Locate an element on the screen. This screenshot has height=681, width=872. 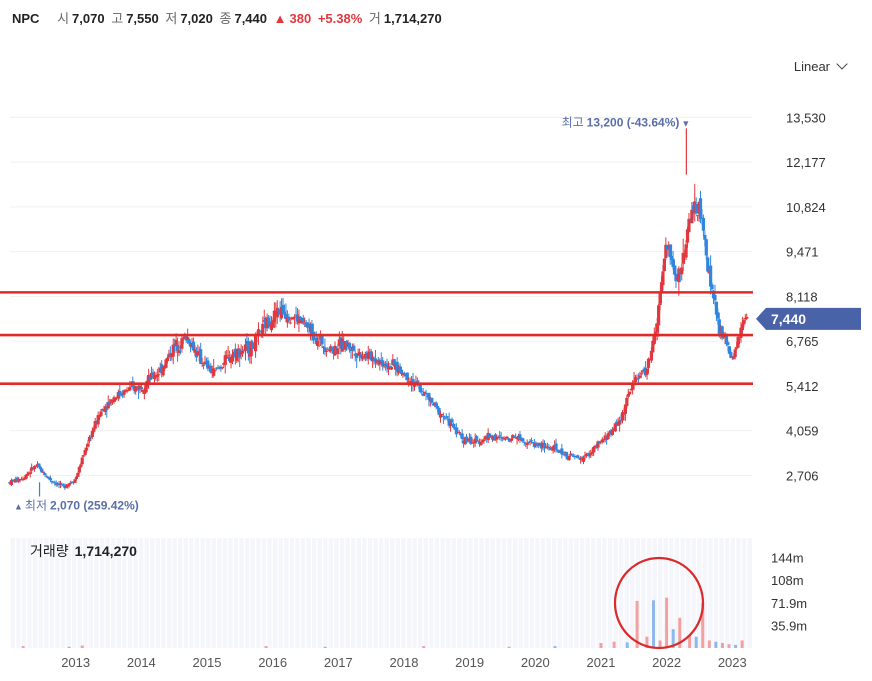
scale-dropdown: Linear is located at coordinates (820, 66).